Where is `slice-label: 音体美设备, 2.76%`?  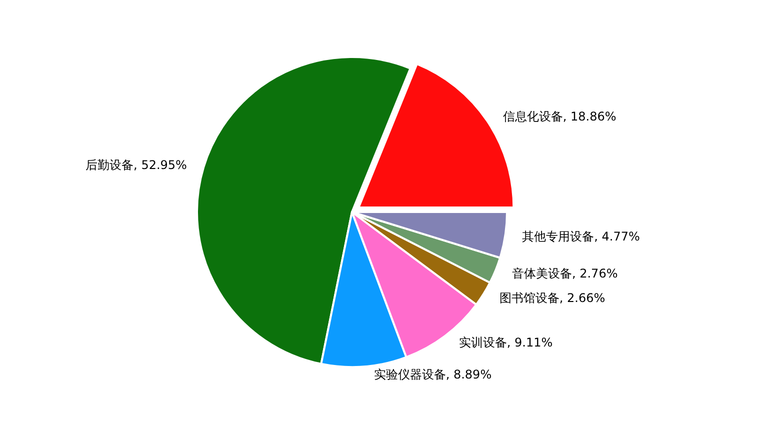
slice-label: 音体美设备, 2.76% is located at coordinates (565, 273).